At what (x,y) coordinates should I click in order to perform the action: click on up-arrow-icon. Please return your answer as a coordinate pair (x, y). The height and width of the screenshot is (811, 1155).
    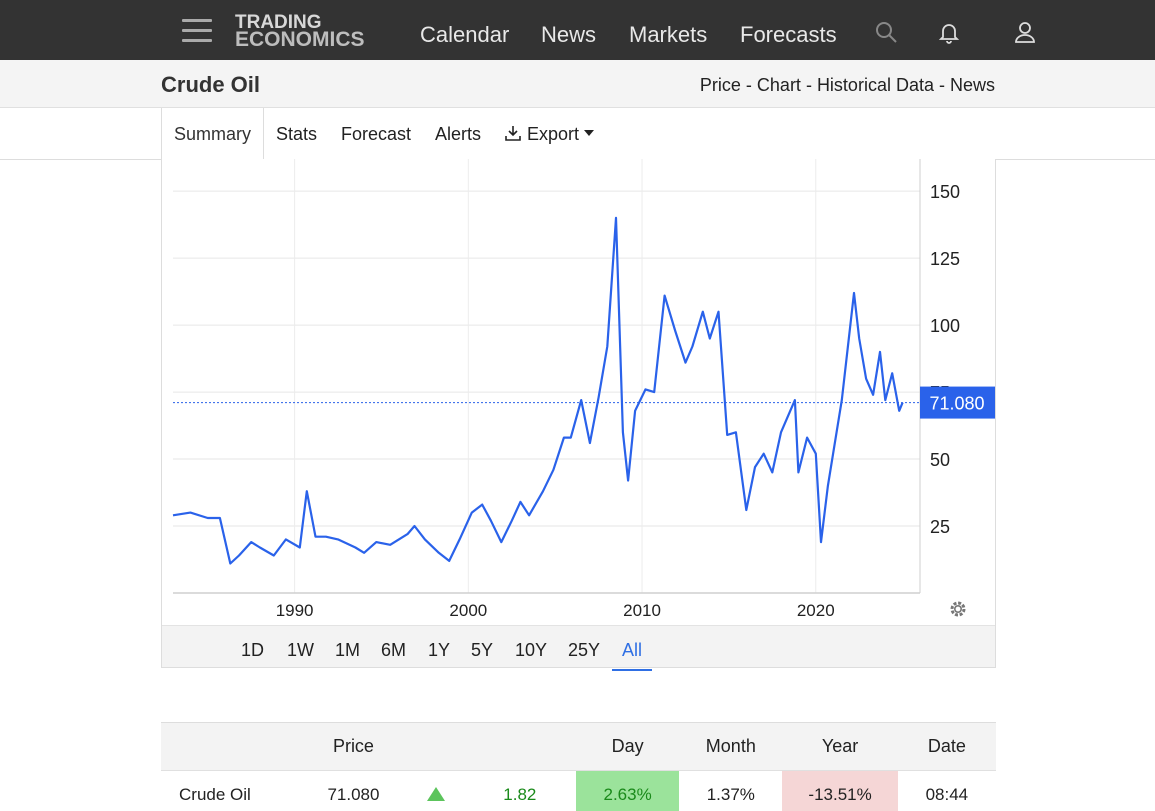
    Looking at the image, I should click on (436, 790).